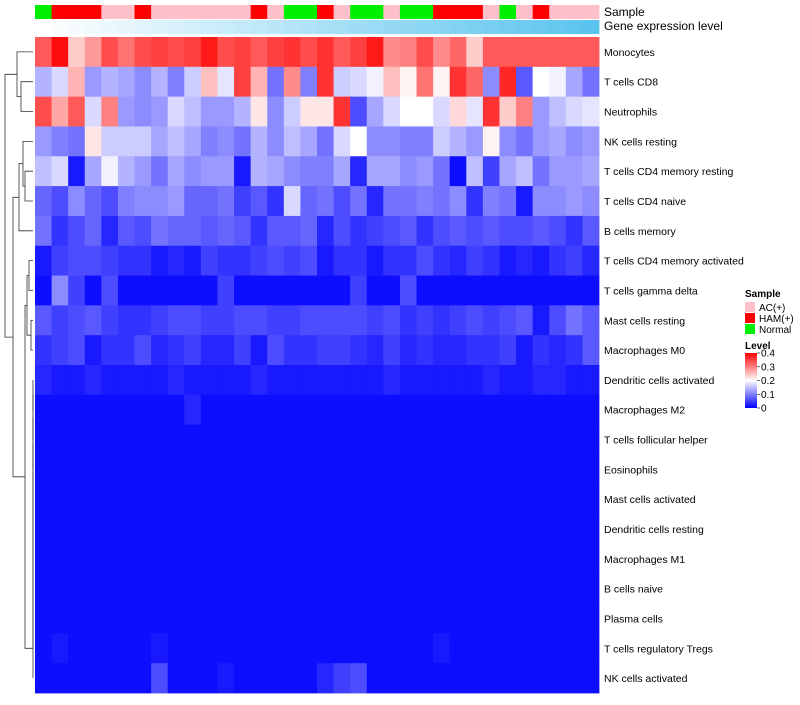 The image size is (800, 705). I want to click on column-annotations, so click(317, 19).